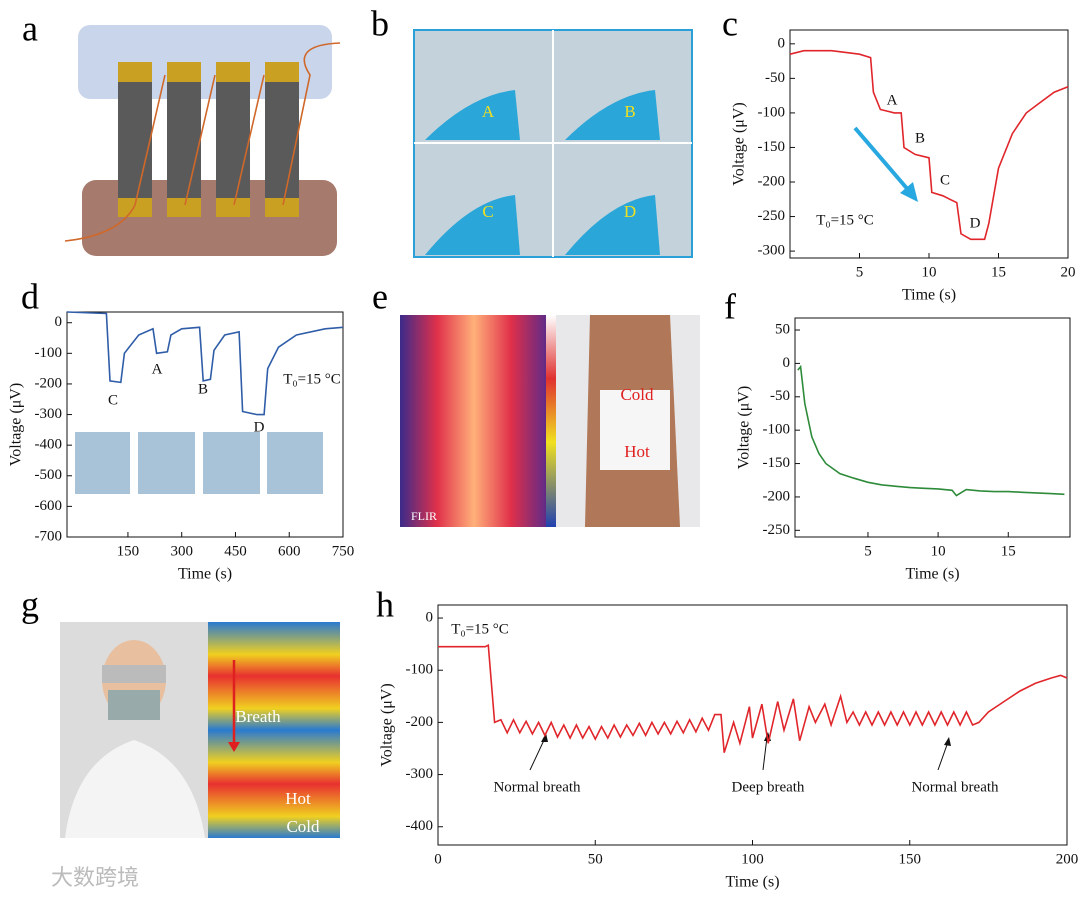 The width and height of the screenshot is (1080, 900). I want to click on photo-label: D, so click(630, 211).